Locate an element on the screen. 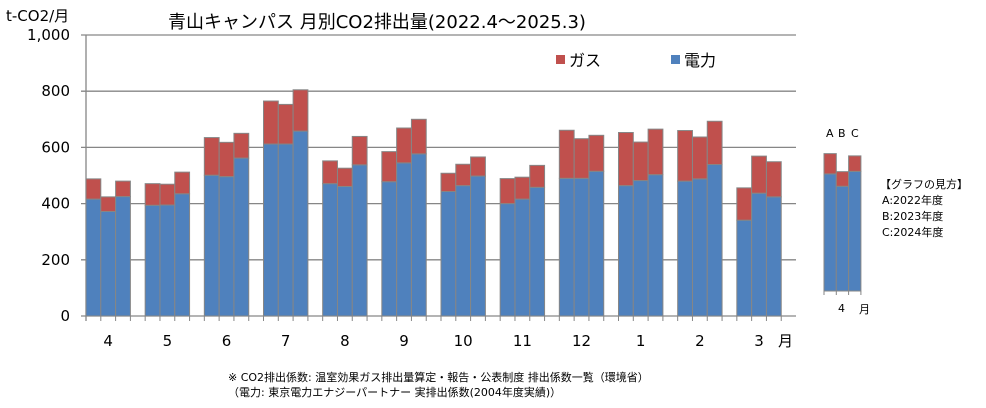 This screenshot has height=408, width=986. example-label-a: A is located at coordinates (830, 133).